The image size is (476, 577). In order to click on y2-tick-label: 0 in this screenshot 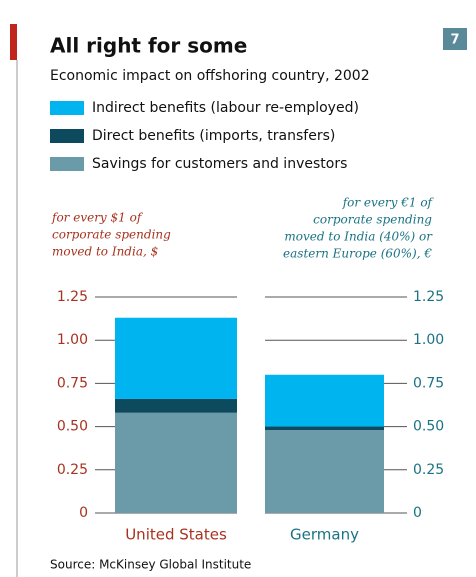, I will do `click(417, 513)`.